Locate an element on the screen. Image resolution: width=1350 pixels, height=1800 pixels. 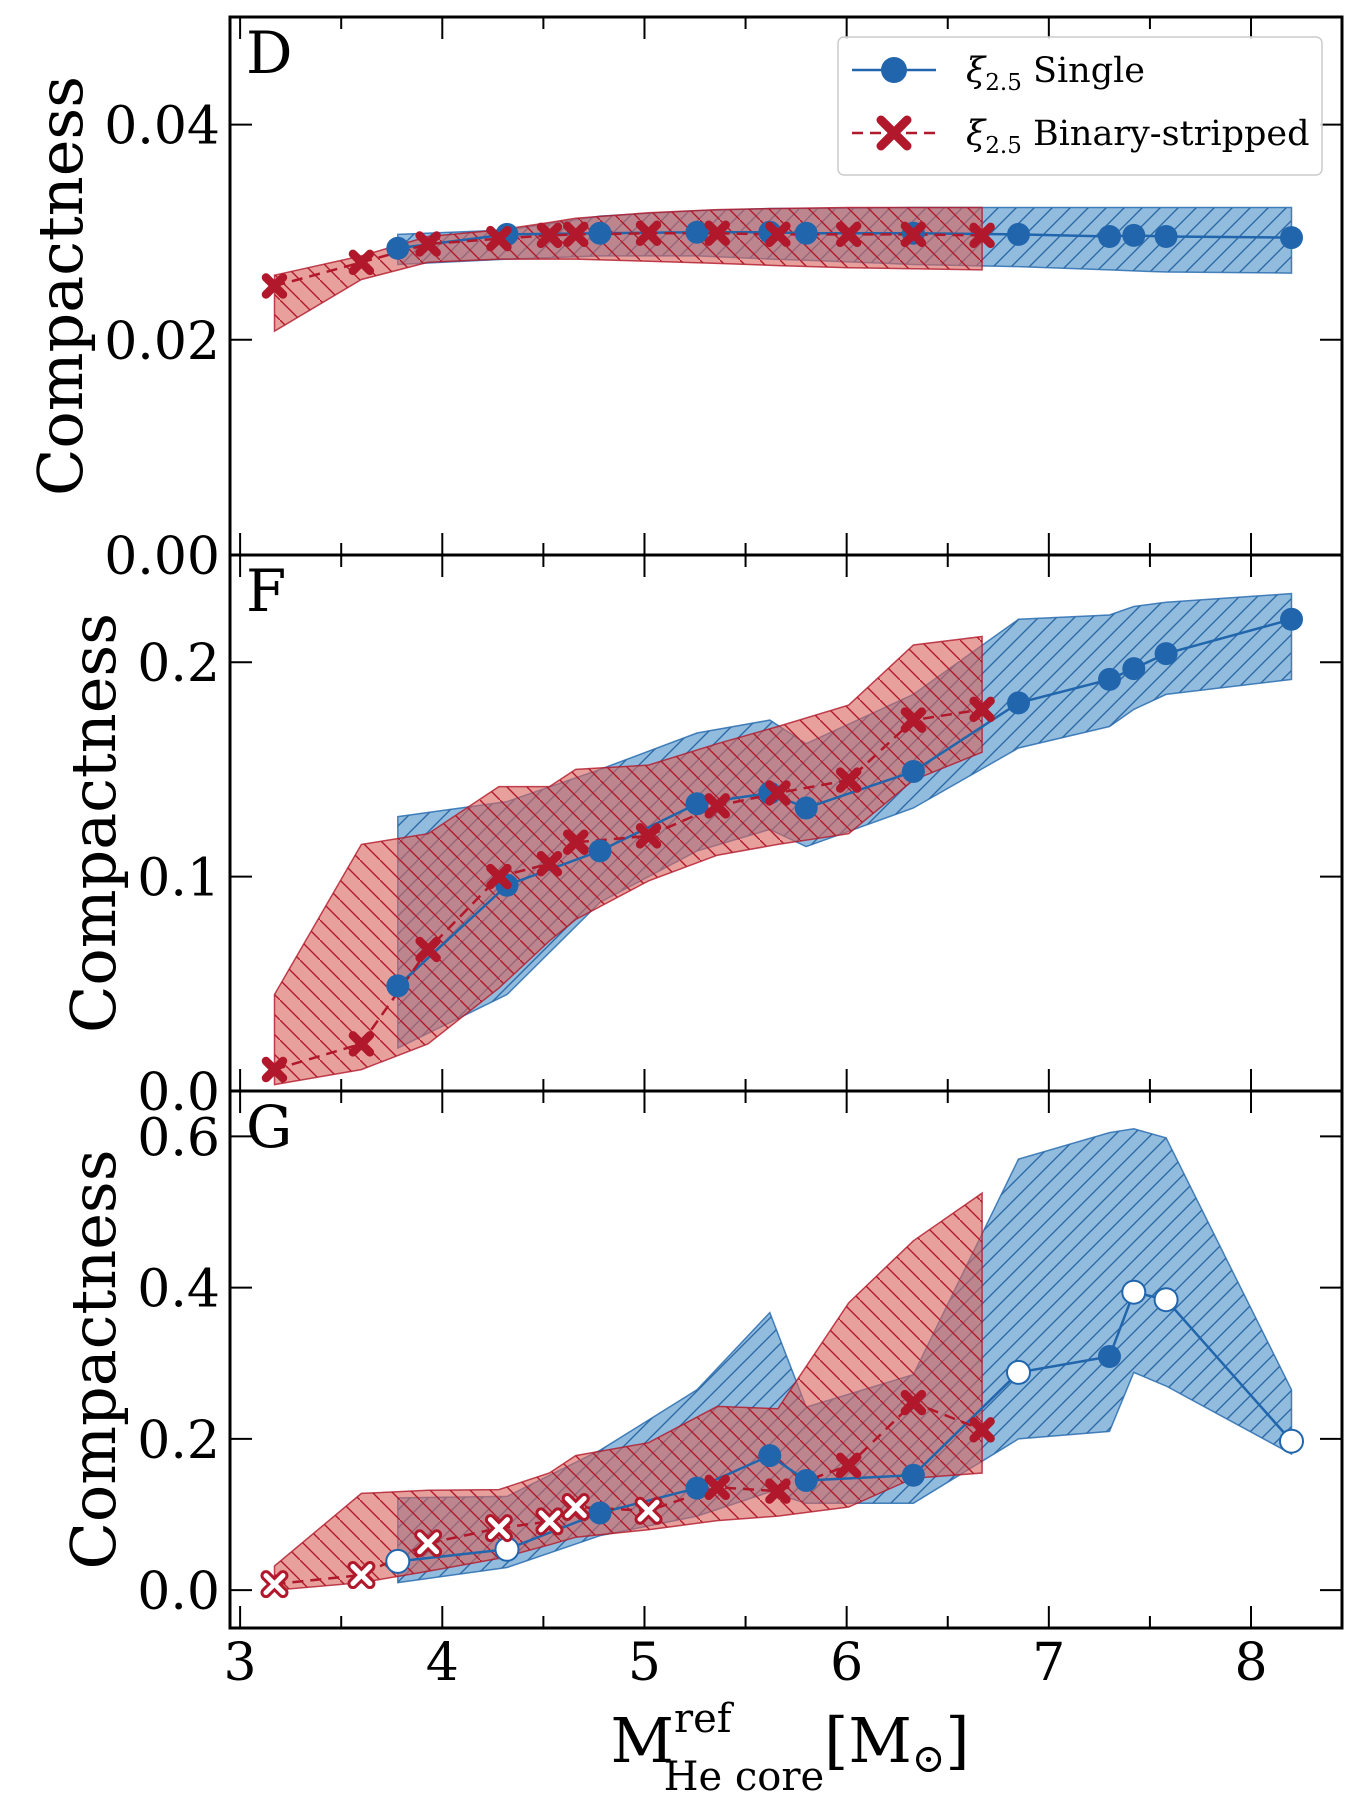
x-tick-label: 7 is located at coordinates (1048, 1663).